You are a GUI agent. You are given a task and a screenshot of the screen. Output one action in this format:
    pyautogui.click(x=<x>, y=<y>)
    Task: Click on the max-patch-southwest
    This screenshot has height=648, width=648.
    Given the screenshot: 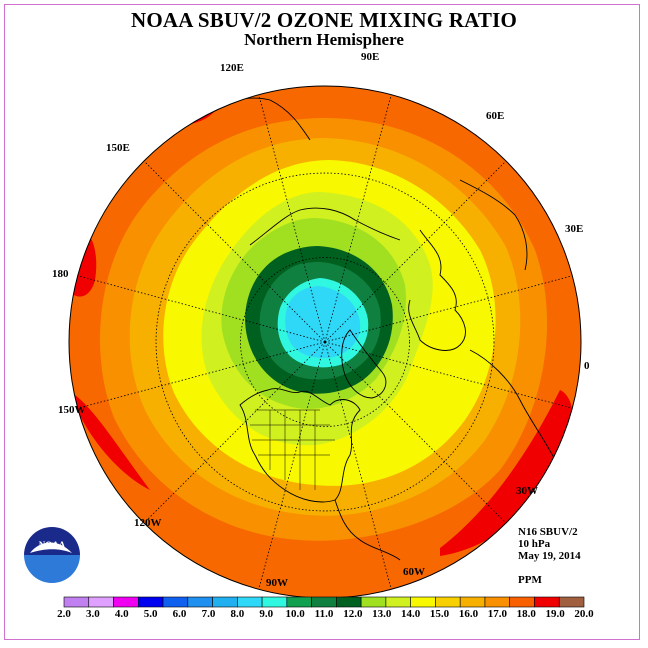 What is the action you would take?
    pyautogui.click(x=112, y=442)
    